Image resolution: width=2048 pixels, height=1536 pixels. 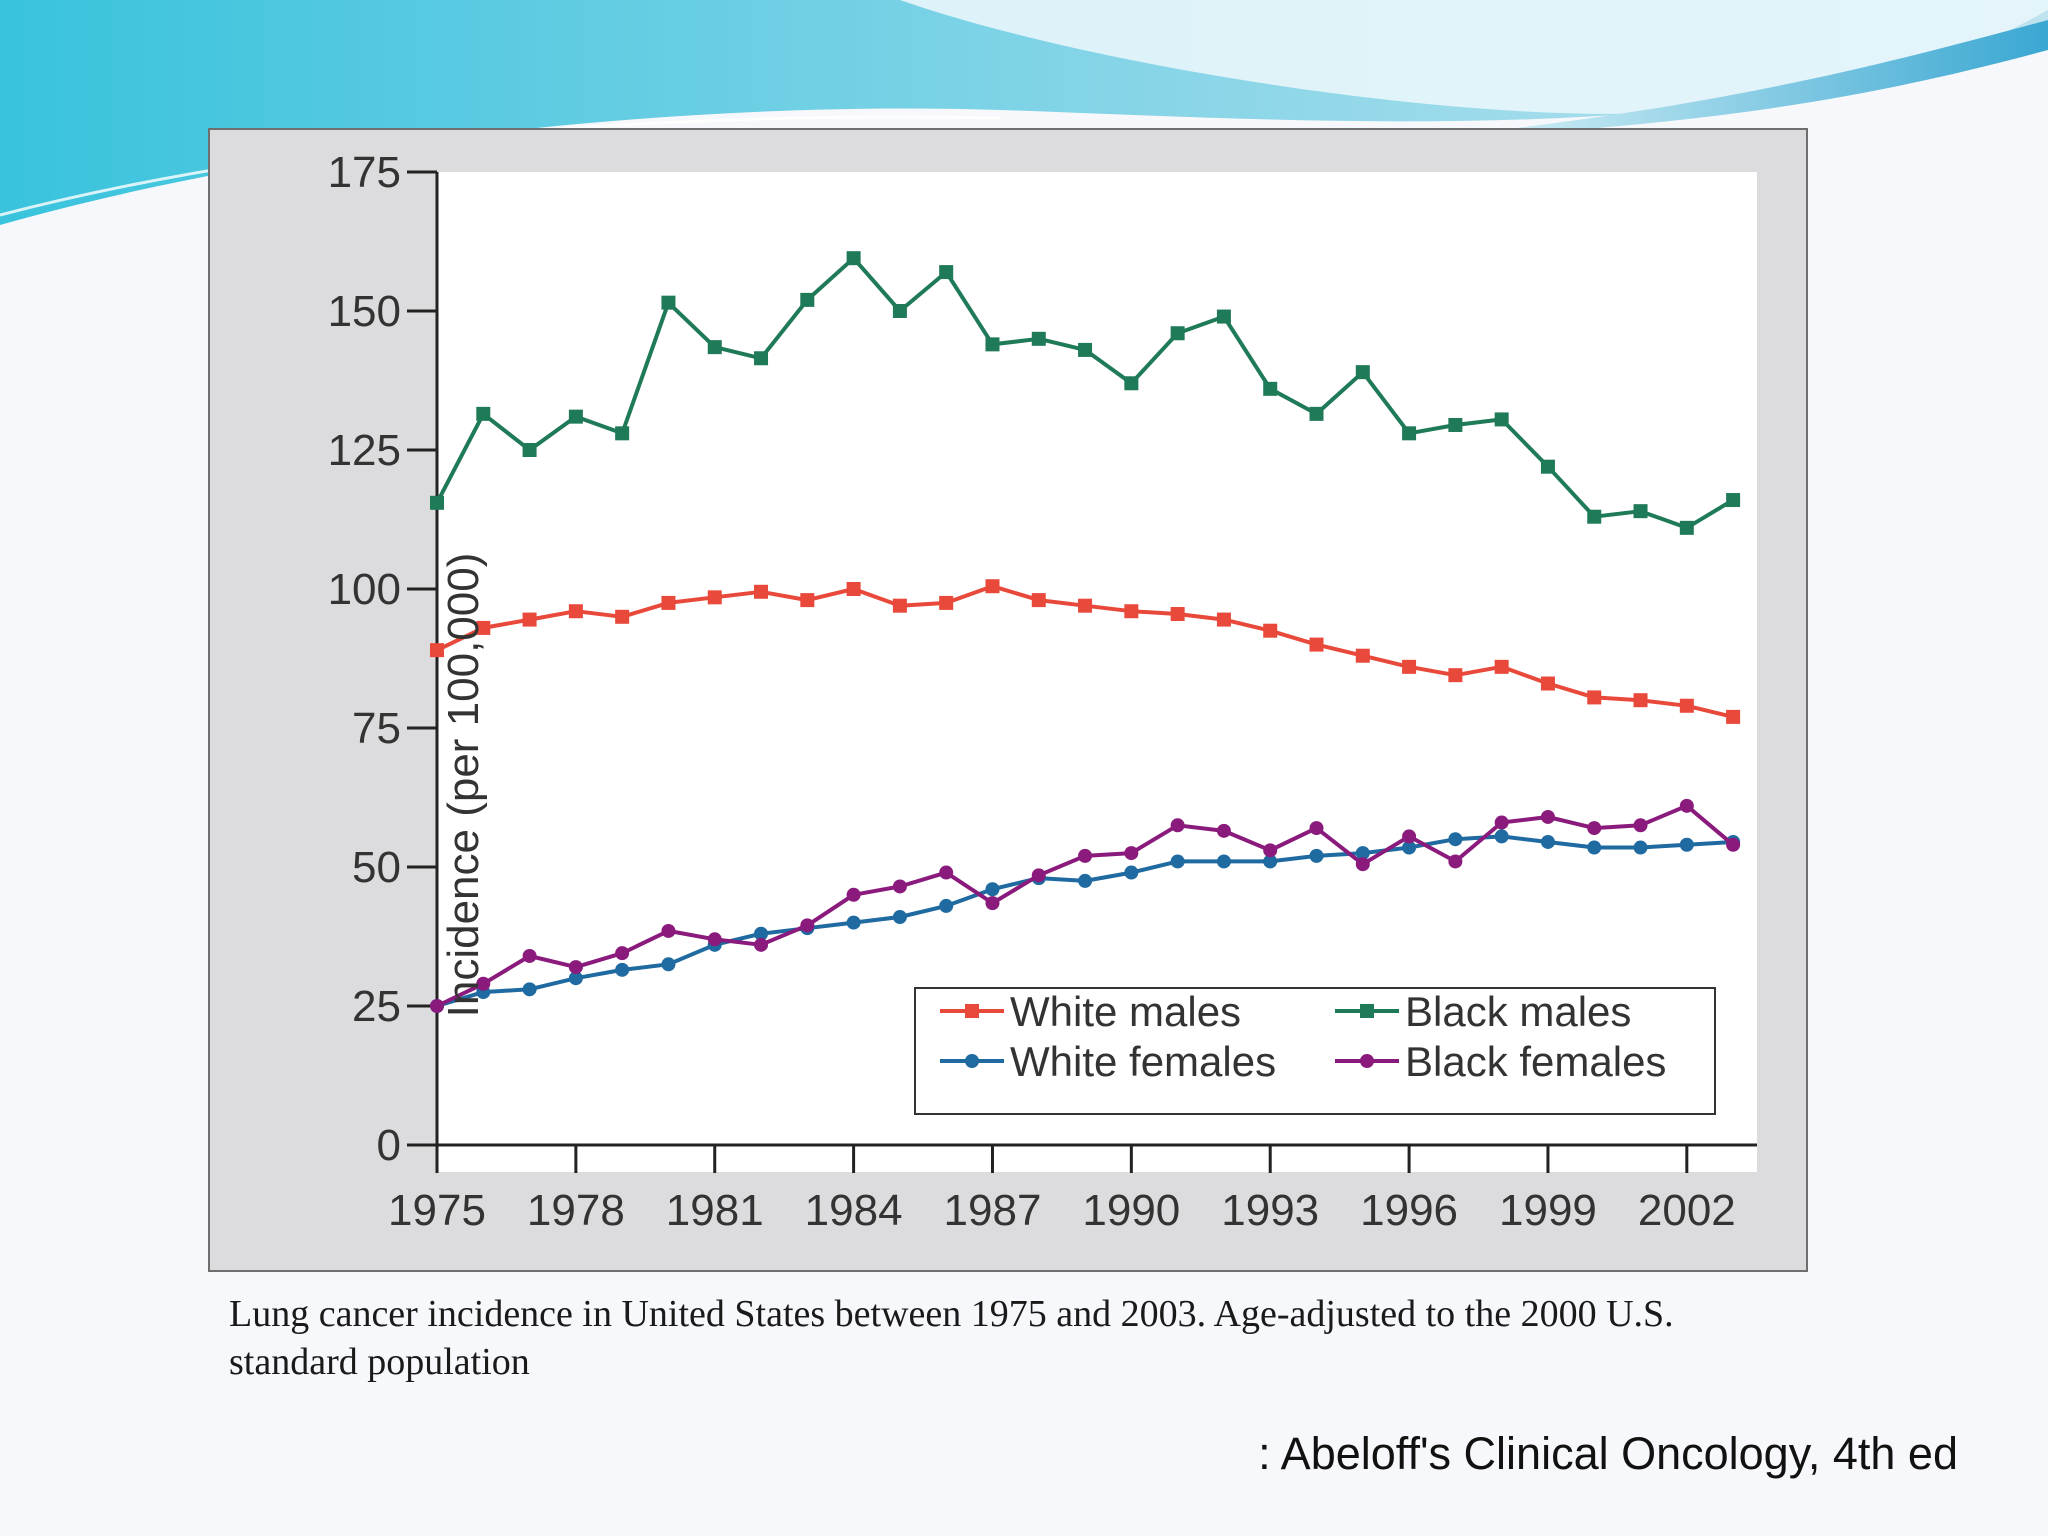 What do you see at coordinates (389, 1145) in the screenshot?
I see `y-tick-label: 0` at bounding box center [389, 1145].